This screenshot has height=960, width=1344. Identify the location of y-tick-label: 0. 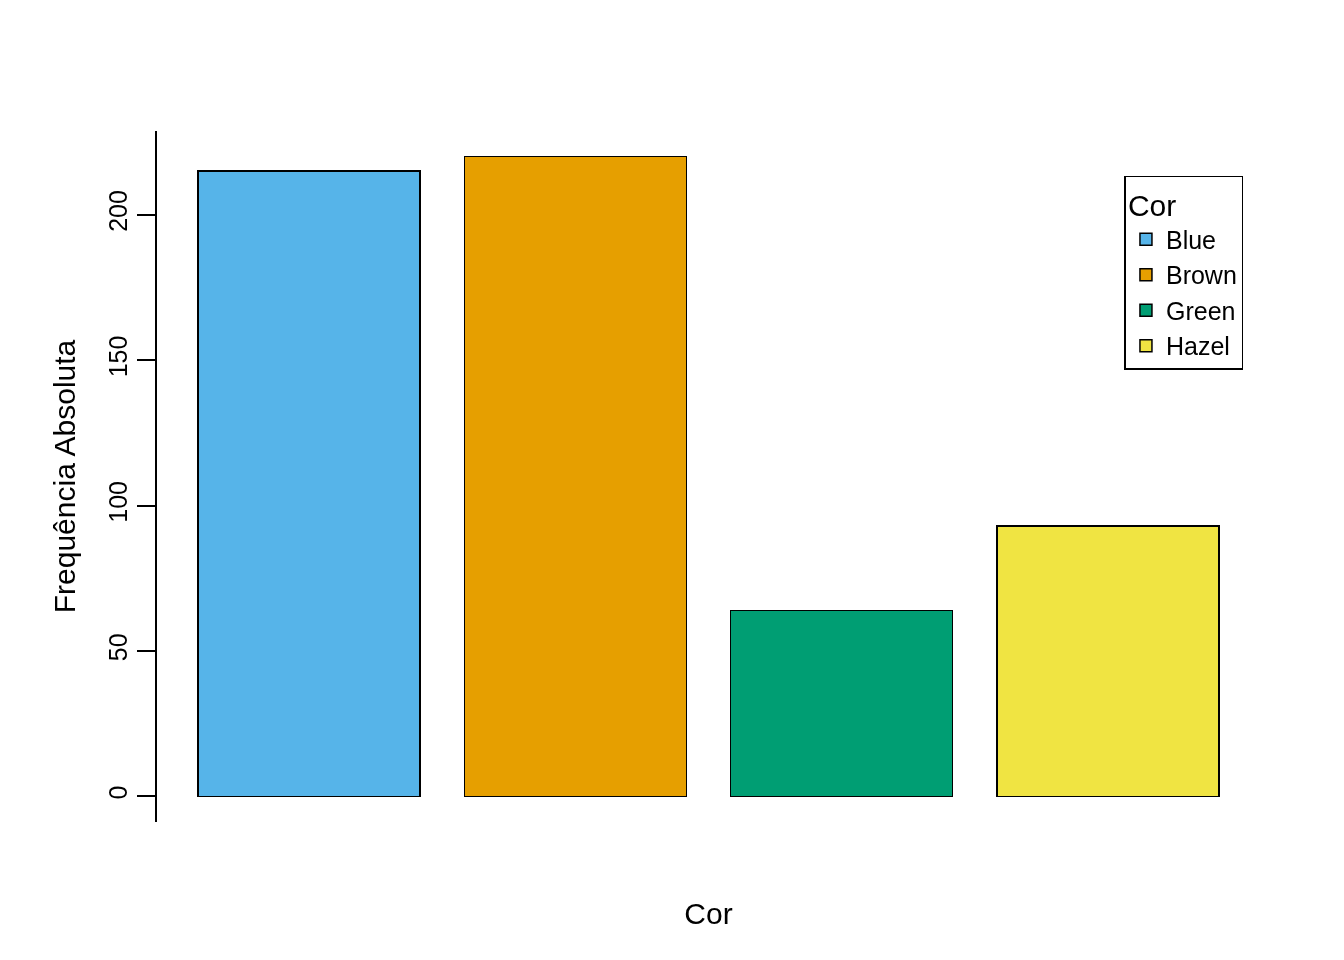
(118, 792).